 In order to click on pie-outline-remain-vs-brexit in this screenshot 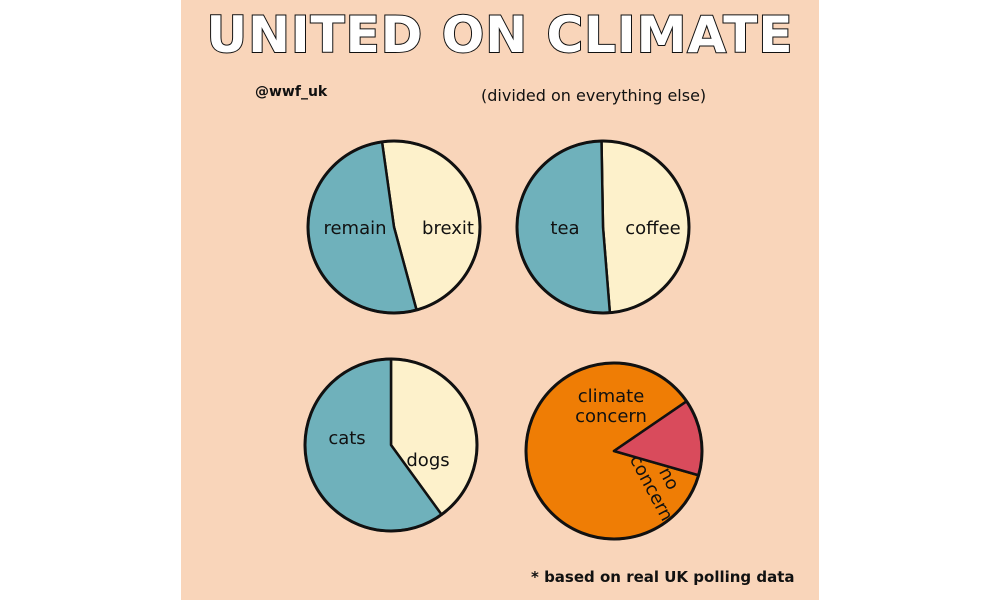, I will do `click(394, 227)`.